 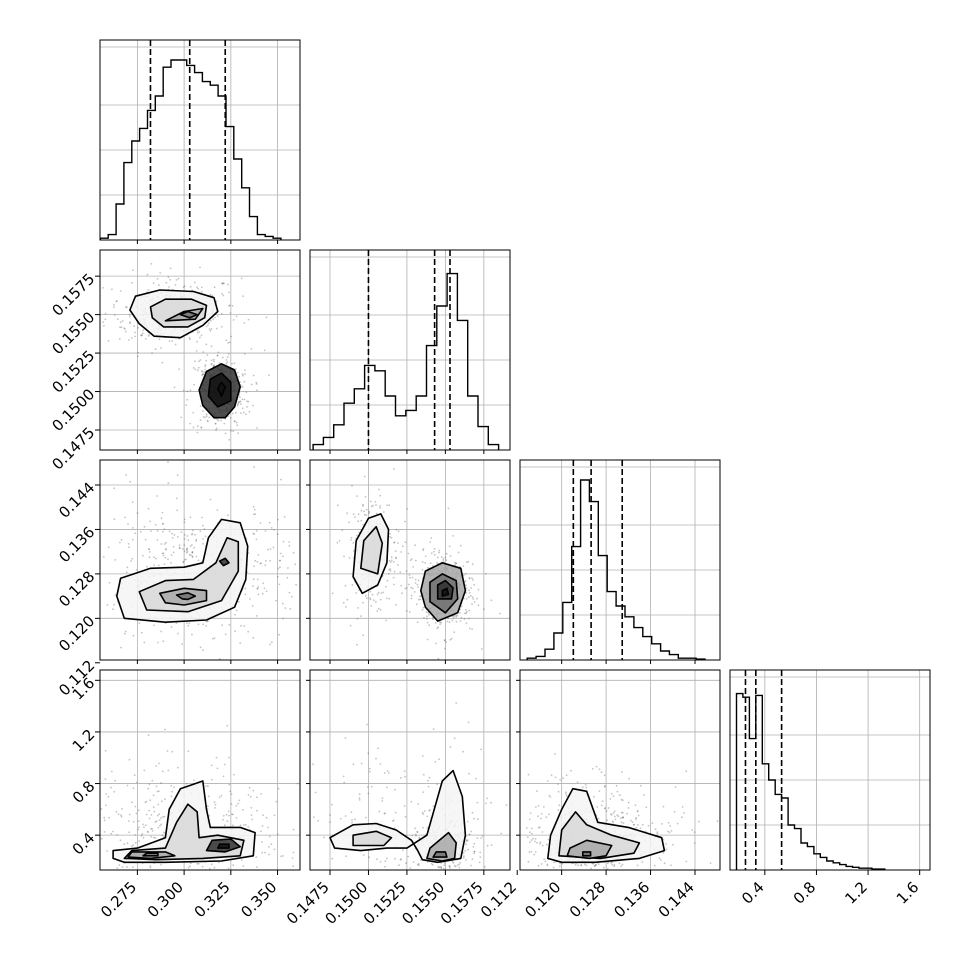 I want to click on x-tick-label: 0.325, so click(x=212, y=899).